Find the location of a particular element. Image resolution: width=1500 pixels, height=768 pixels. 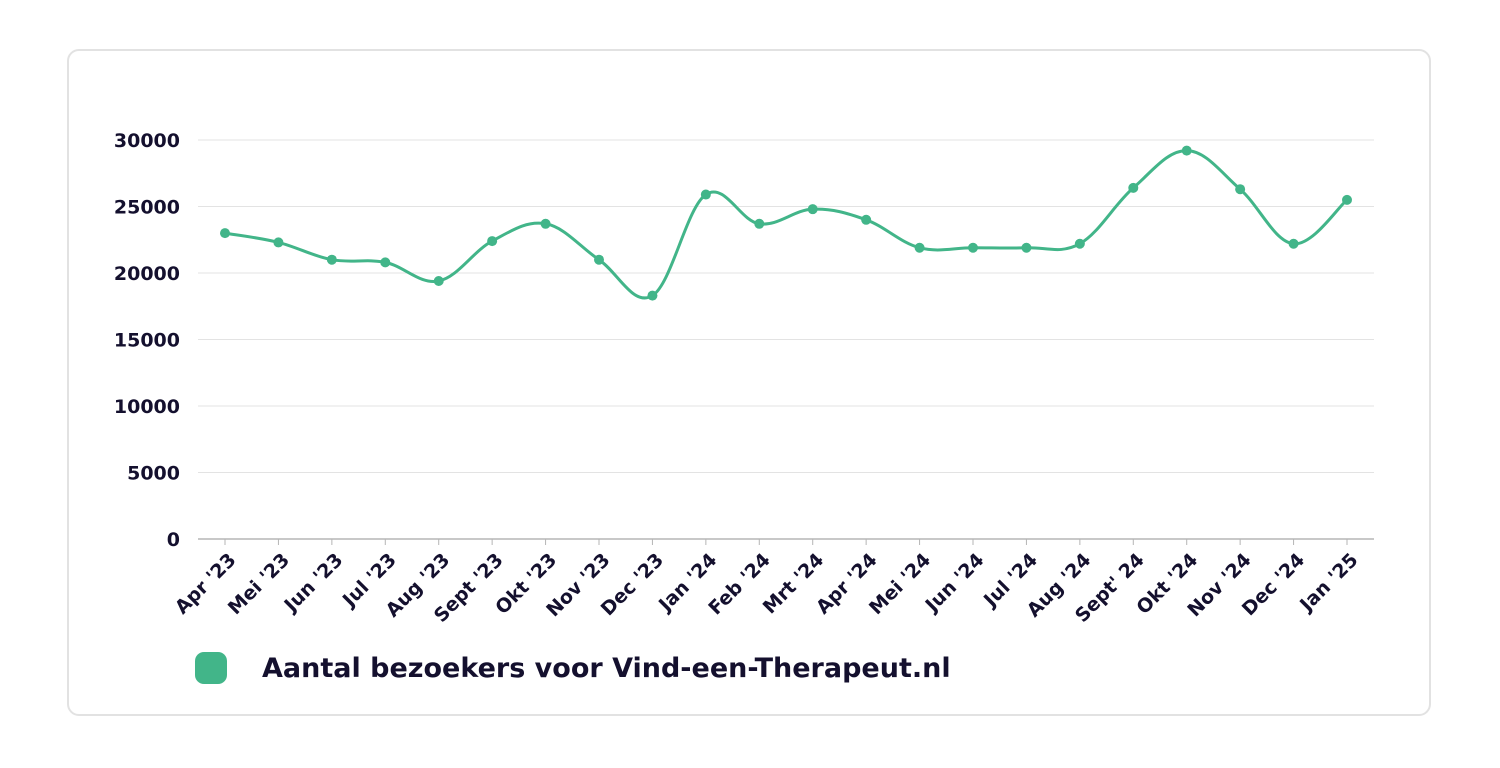

legend-swatch is located at coordinates (211, 668).